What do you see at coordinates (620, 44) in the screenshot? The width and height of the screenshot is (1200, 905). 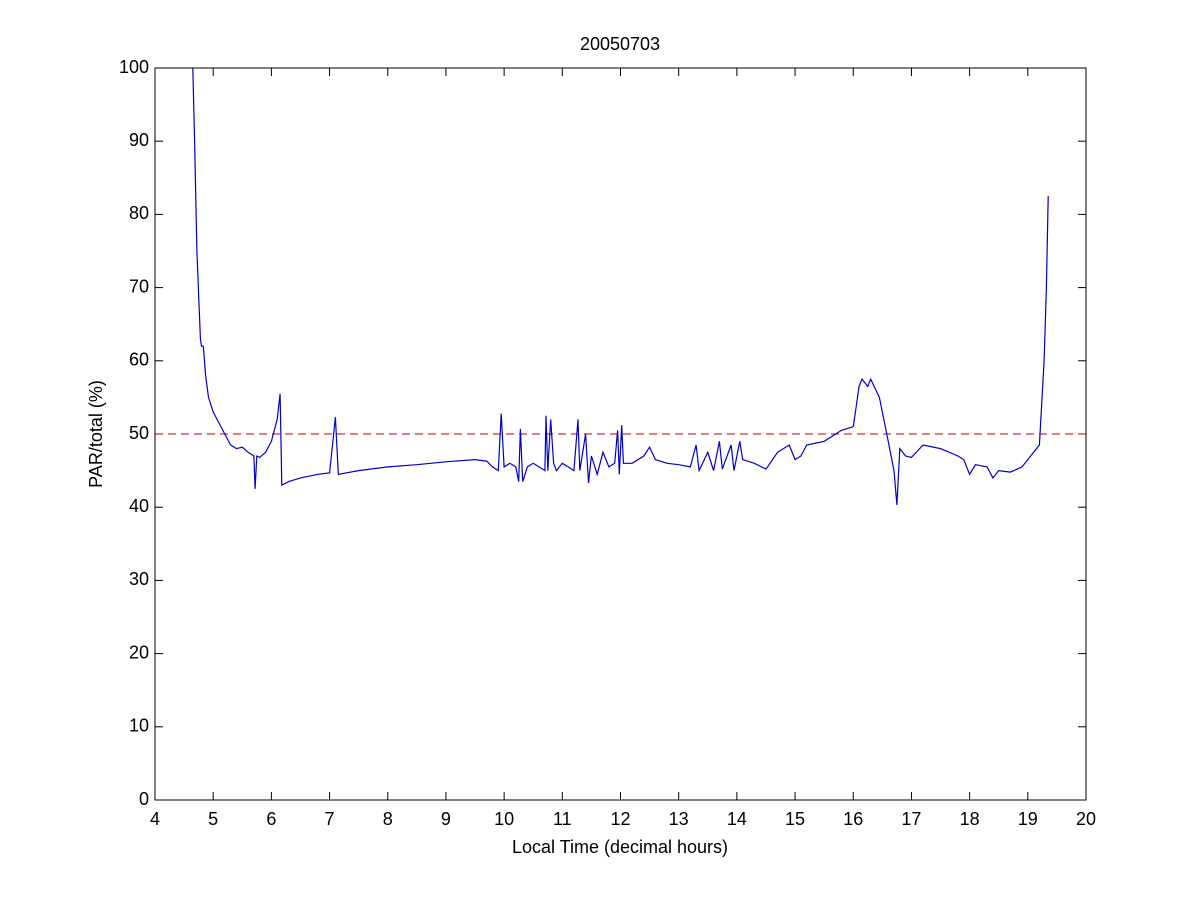 I see `chart-title: 20050703` at bounding box center [620, 44].